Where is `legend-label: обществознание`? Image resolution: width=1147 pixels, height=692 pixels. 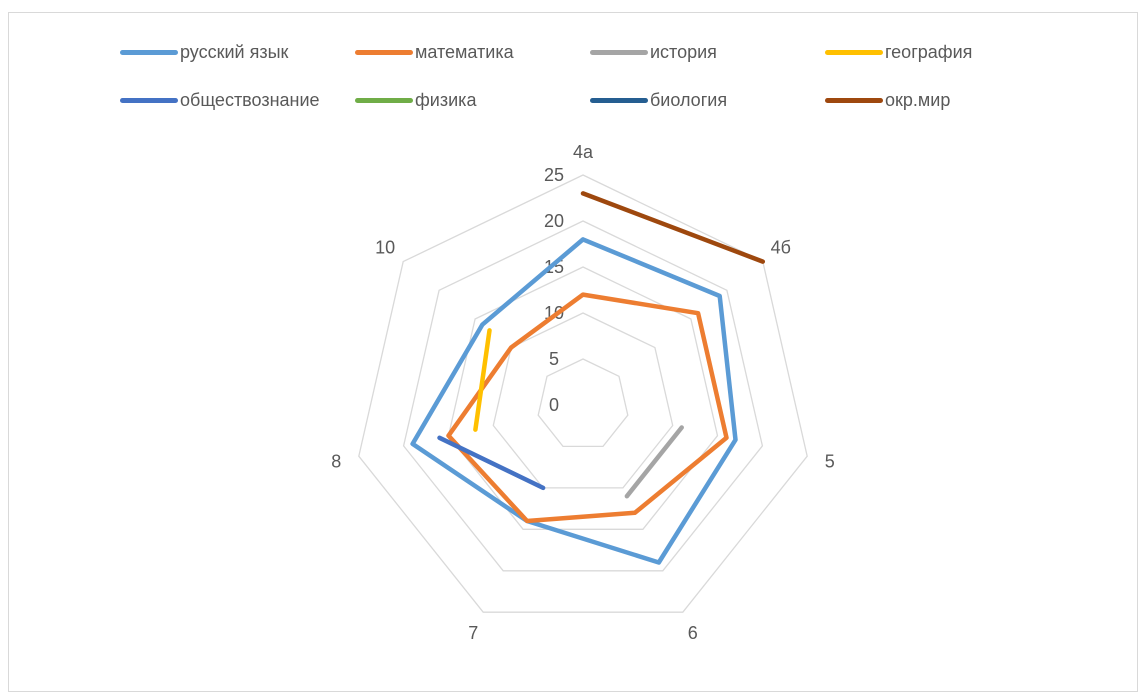 legend-label: обществознание is located at coordinates (250, 99).